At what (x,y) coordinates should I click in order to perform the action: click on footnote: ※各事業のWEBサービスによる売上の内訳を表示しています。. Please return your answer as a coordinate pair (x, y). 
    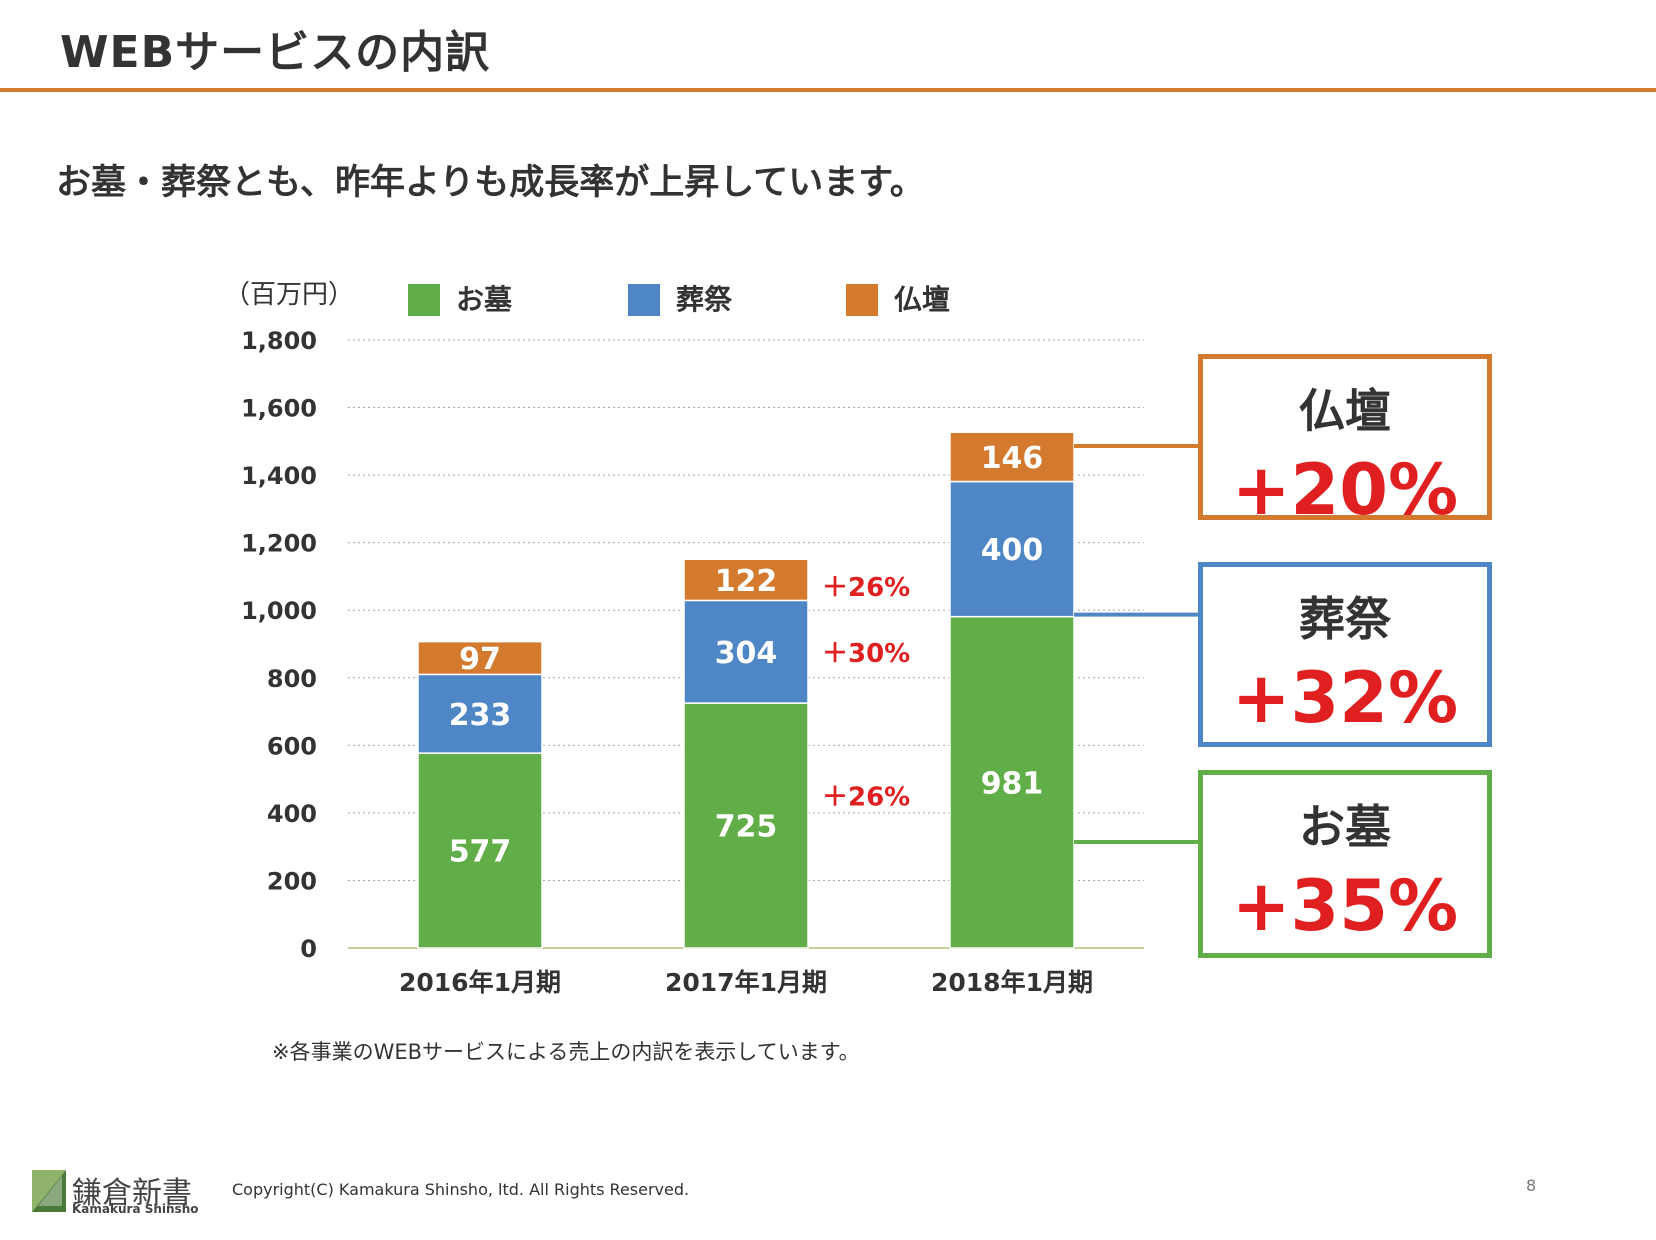
    Looking at the image, I should click on (566, 1052).